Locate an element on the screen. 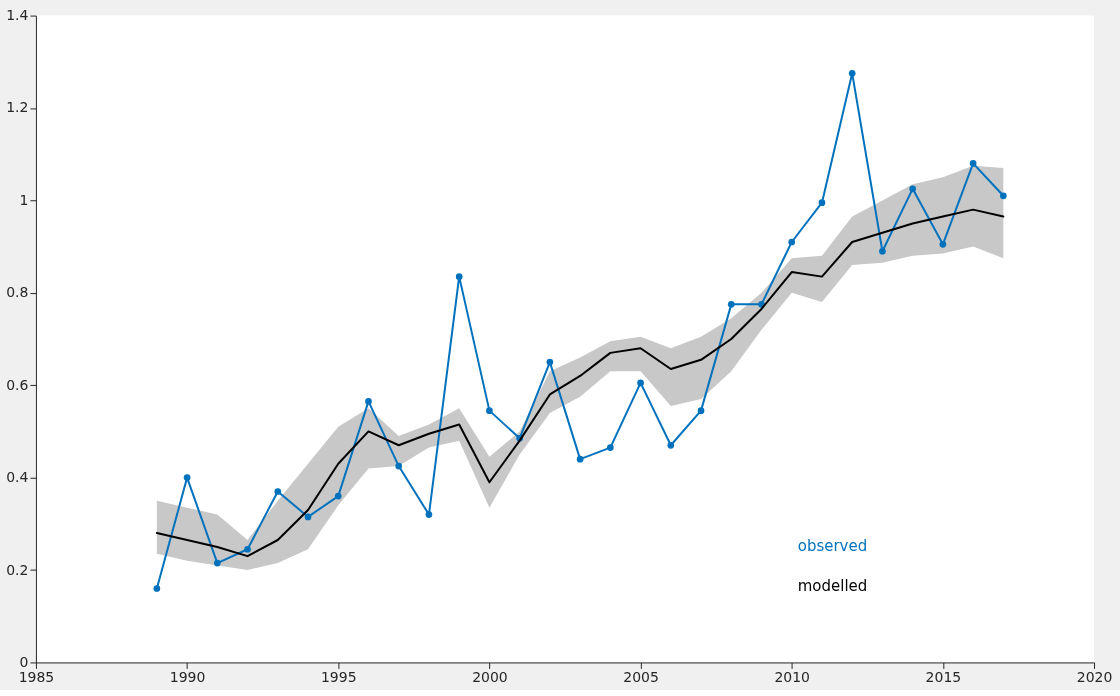  x-tick-label: 1990 is located at coordinates (187, 676).